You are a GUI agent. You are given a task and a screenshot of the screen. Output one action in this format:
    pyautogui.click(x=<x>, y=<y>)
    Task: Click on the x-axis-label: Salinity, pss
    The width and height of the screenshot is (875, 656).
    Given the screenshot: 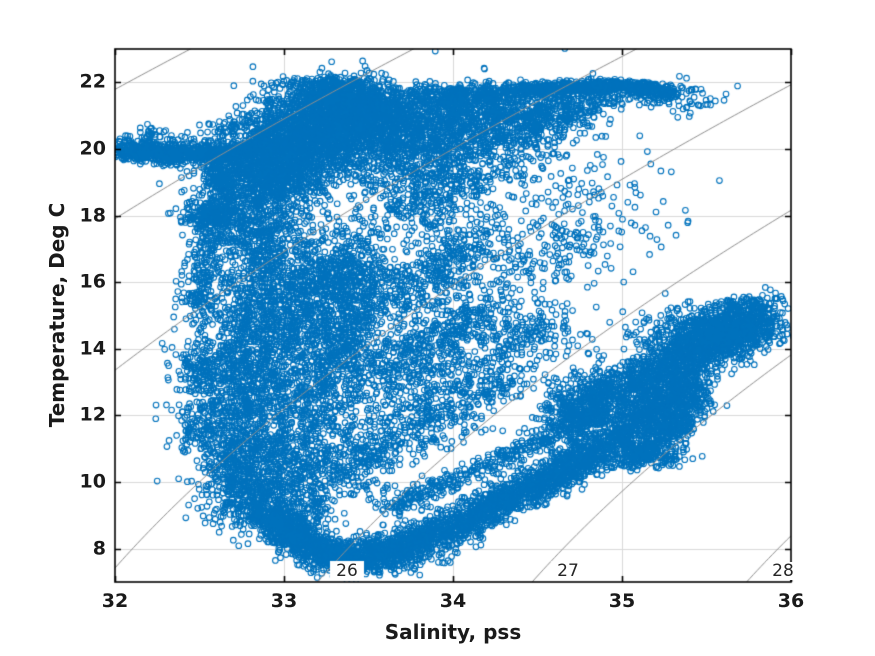 What is the action you would take?
    pyautogui.click(x=453, y=632)
    